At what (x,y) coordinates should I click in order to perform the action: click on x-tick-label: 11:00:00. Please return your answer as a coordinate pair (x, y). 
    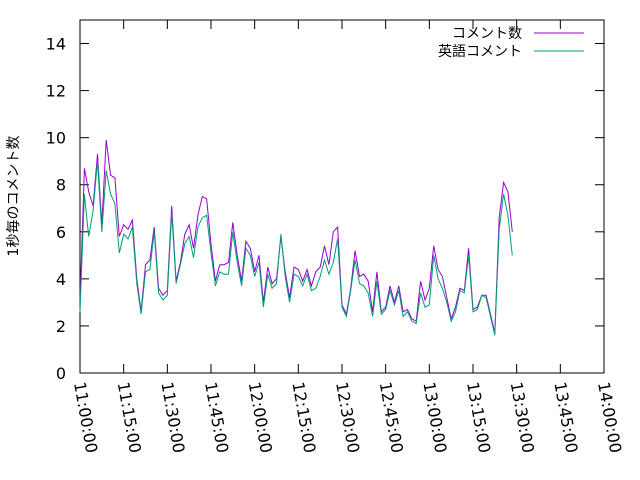
    Looking at the image, I should click on (85, 417).